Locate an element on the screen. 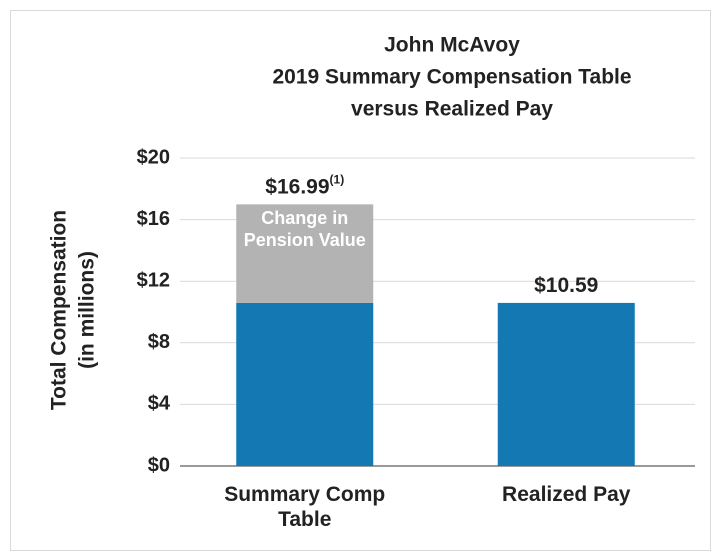 The height and width of the screenshot is (554, 717). y-tick-label: $0 is located at coordinates (159, 465).